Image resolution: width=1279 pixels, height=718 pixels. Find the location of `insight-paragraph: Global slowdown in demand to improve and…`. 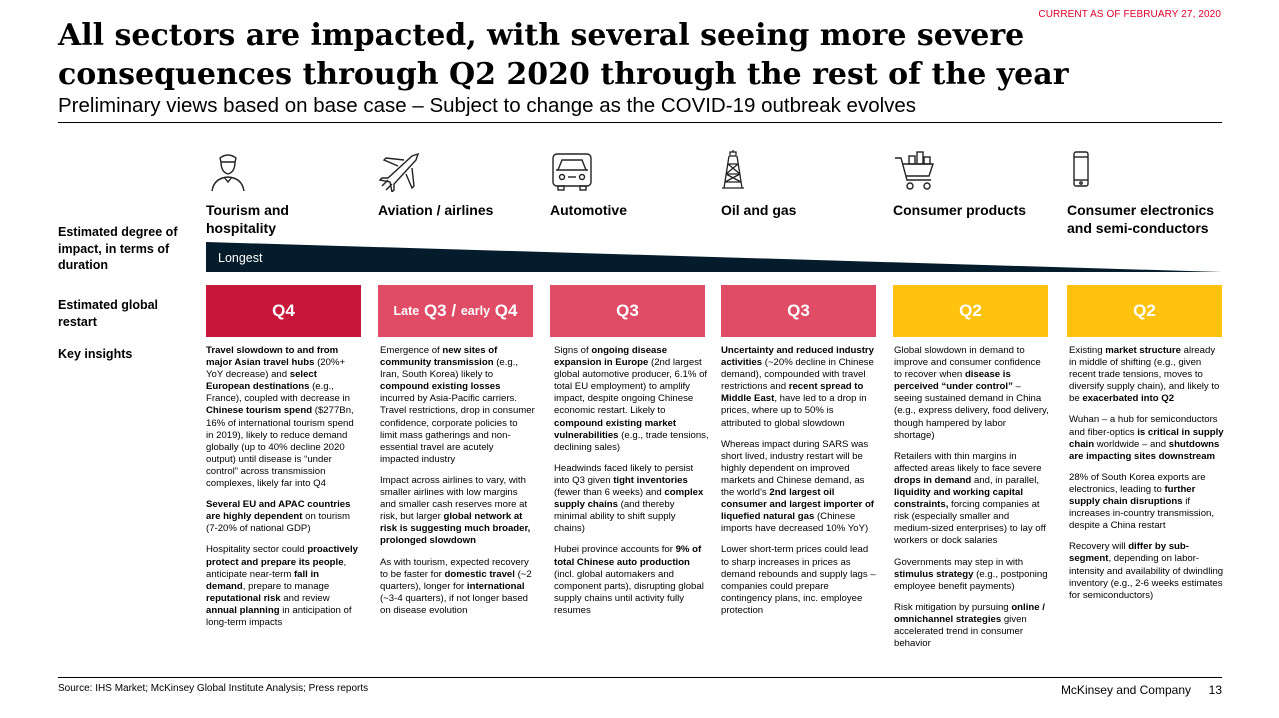

insight-paragraph: Global slowdown in demand to improve and… is located at coordinates (971, 393).